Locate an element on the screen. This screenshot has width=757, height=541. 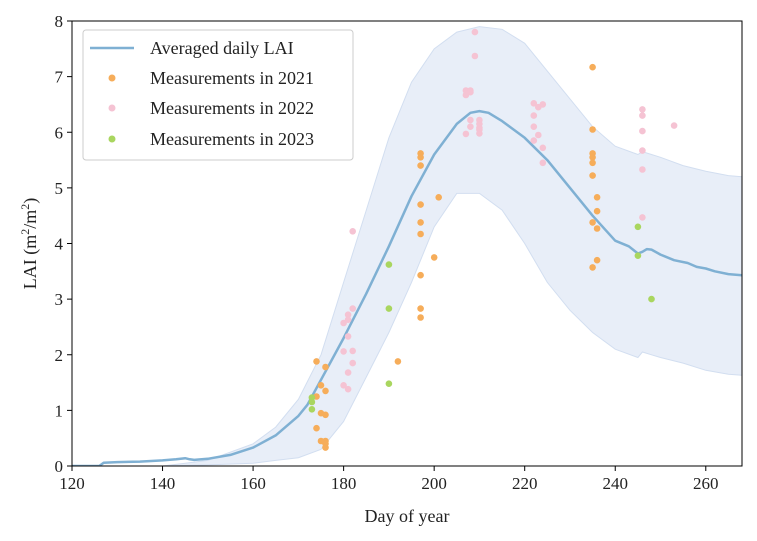
y-tick-label: 3 is located at coordinates (59, 299).